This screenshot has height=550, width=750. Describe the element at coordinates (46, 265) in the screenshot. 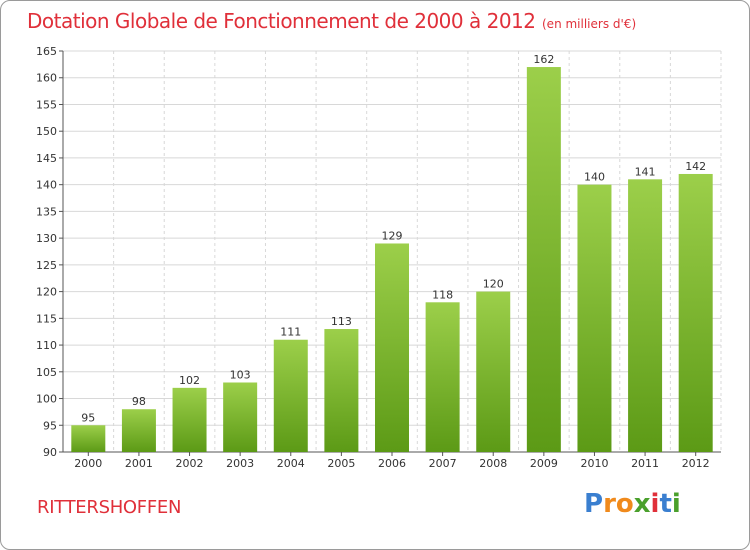

I see `y-tick-label: 125` at that location.